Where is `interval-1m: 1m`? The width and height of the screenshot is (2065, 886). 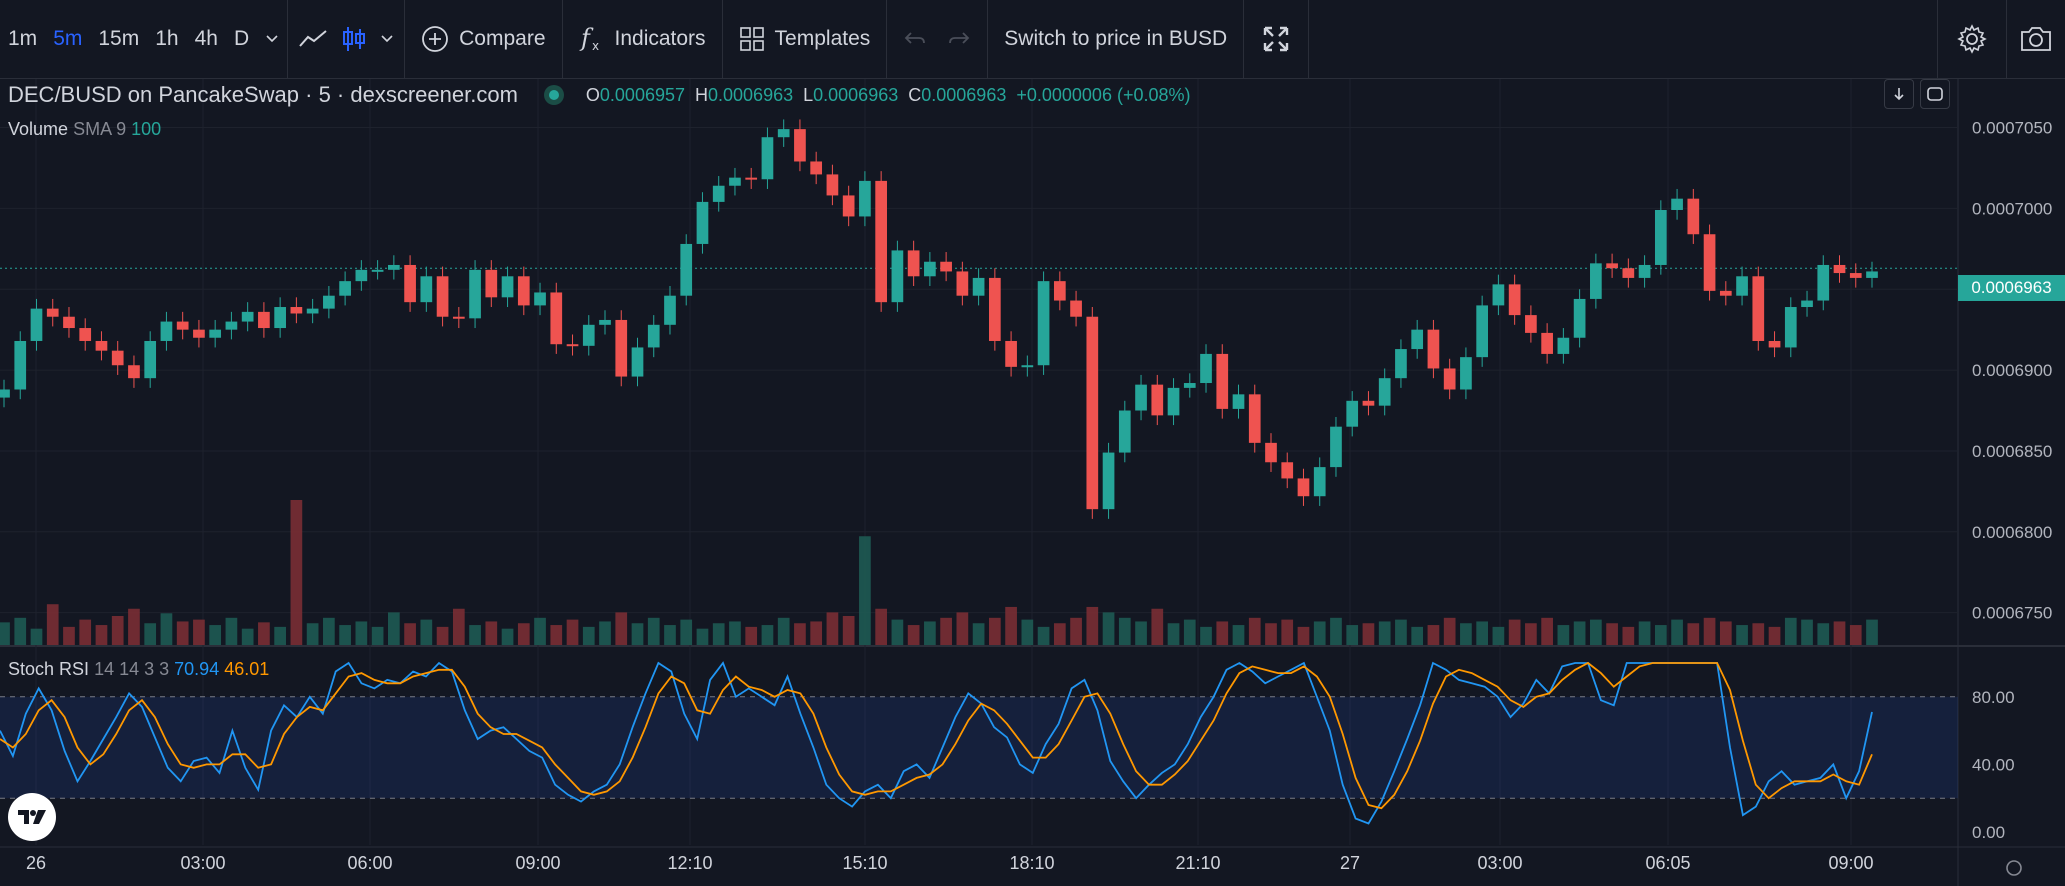
interval-1m: 1m is located at coordinates (23, 38).